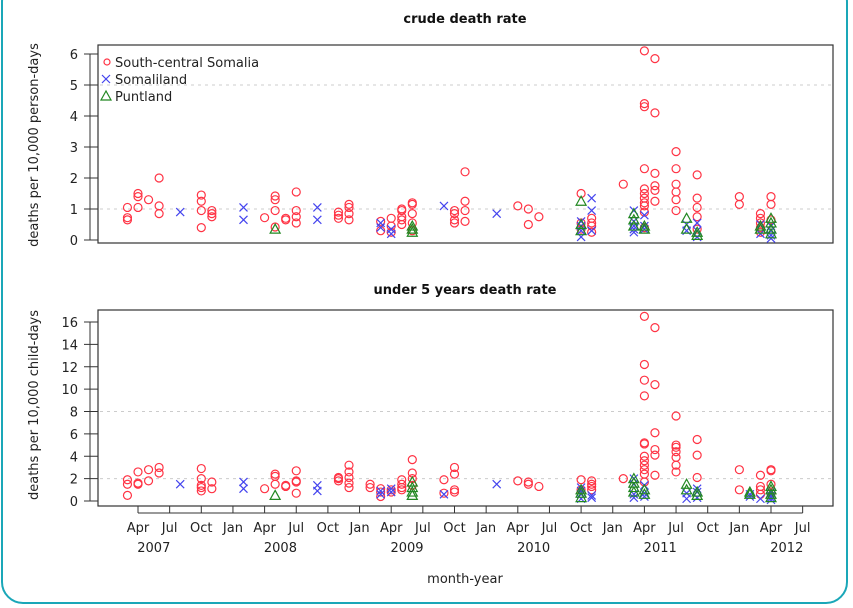 Image resolution: width=853 pixels, height=608 pixels. What do you see at coordinates (707, 528) in the screenshot?
I see `x-tick-label: Oct` at bounding box center [707, 528].